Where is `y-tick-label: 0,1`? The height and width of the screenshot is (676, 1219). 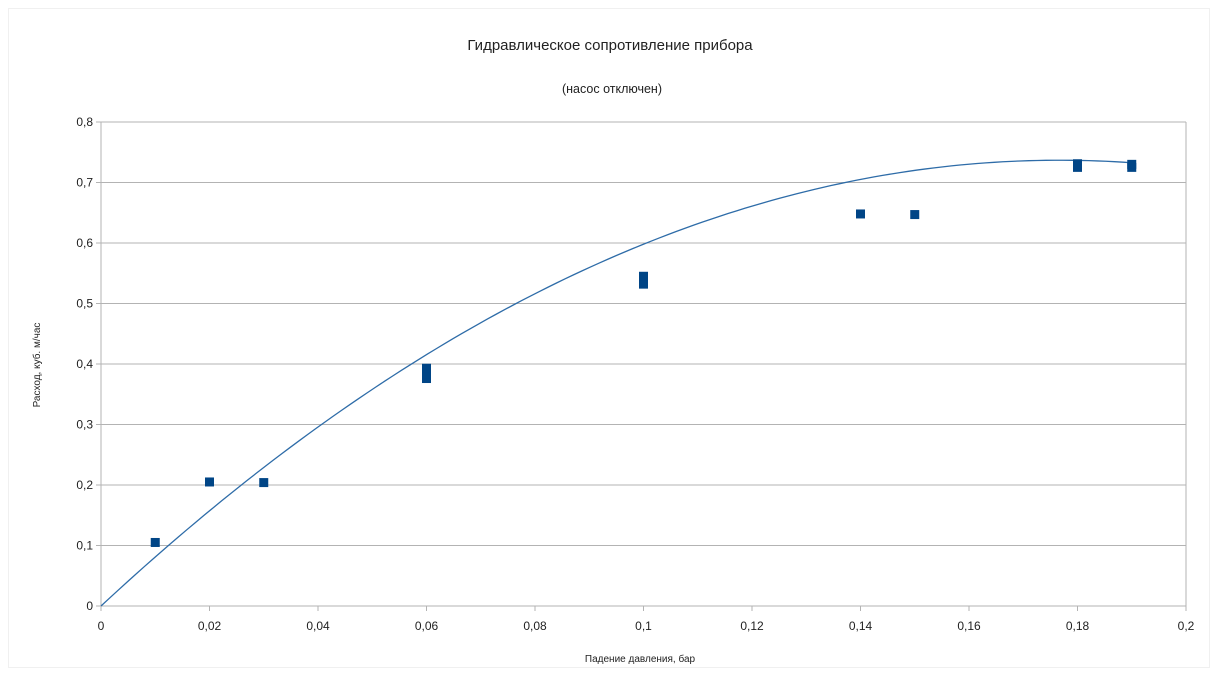 y-tick-label: 0,1 is located at coordinates (84, 546).